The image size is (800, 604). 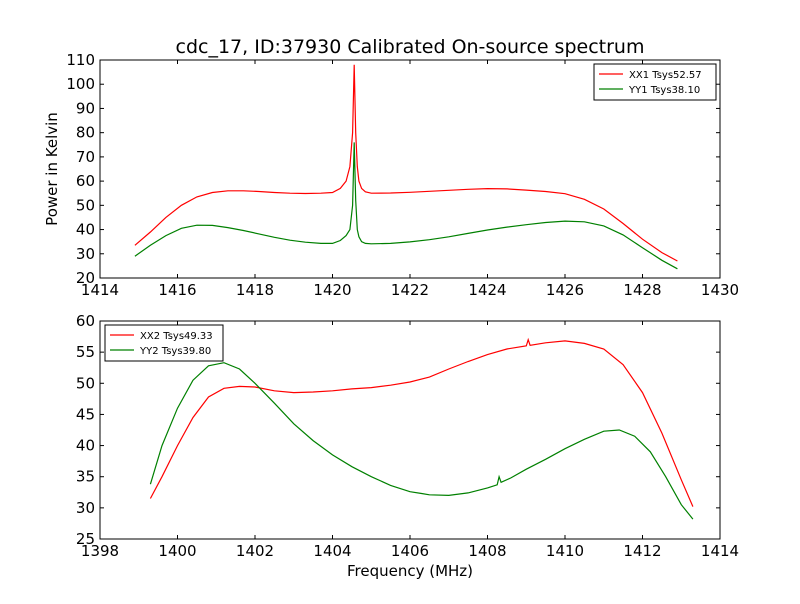 What do you see at coordinates (665, 75) in the screenshot?
I see `legend-label-xx1: XX1 Tsys52.57` at bounding box center [665, 75].